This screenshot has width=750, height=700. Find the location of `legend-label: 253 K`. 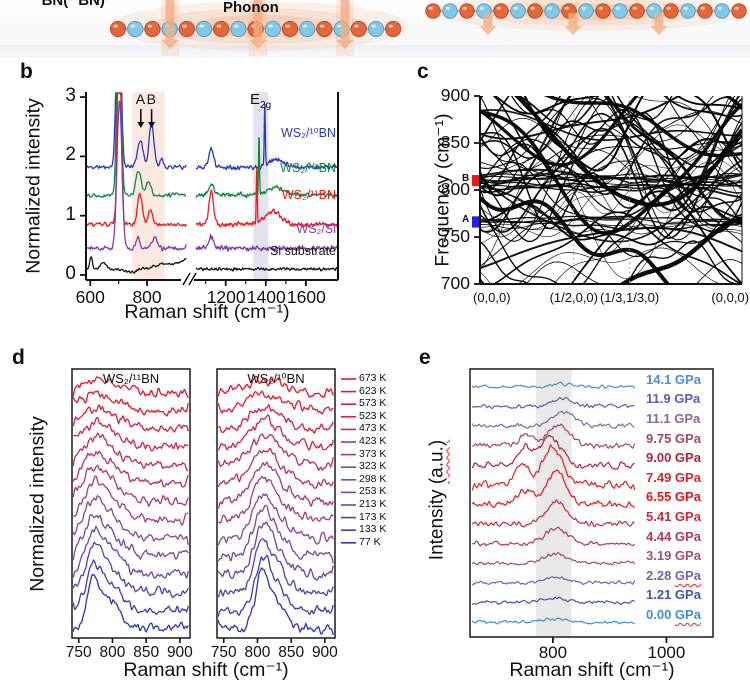

legend-label: 253 K is located at coordinates (373, 491).